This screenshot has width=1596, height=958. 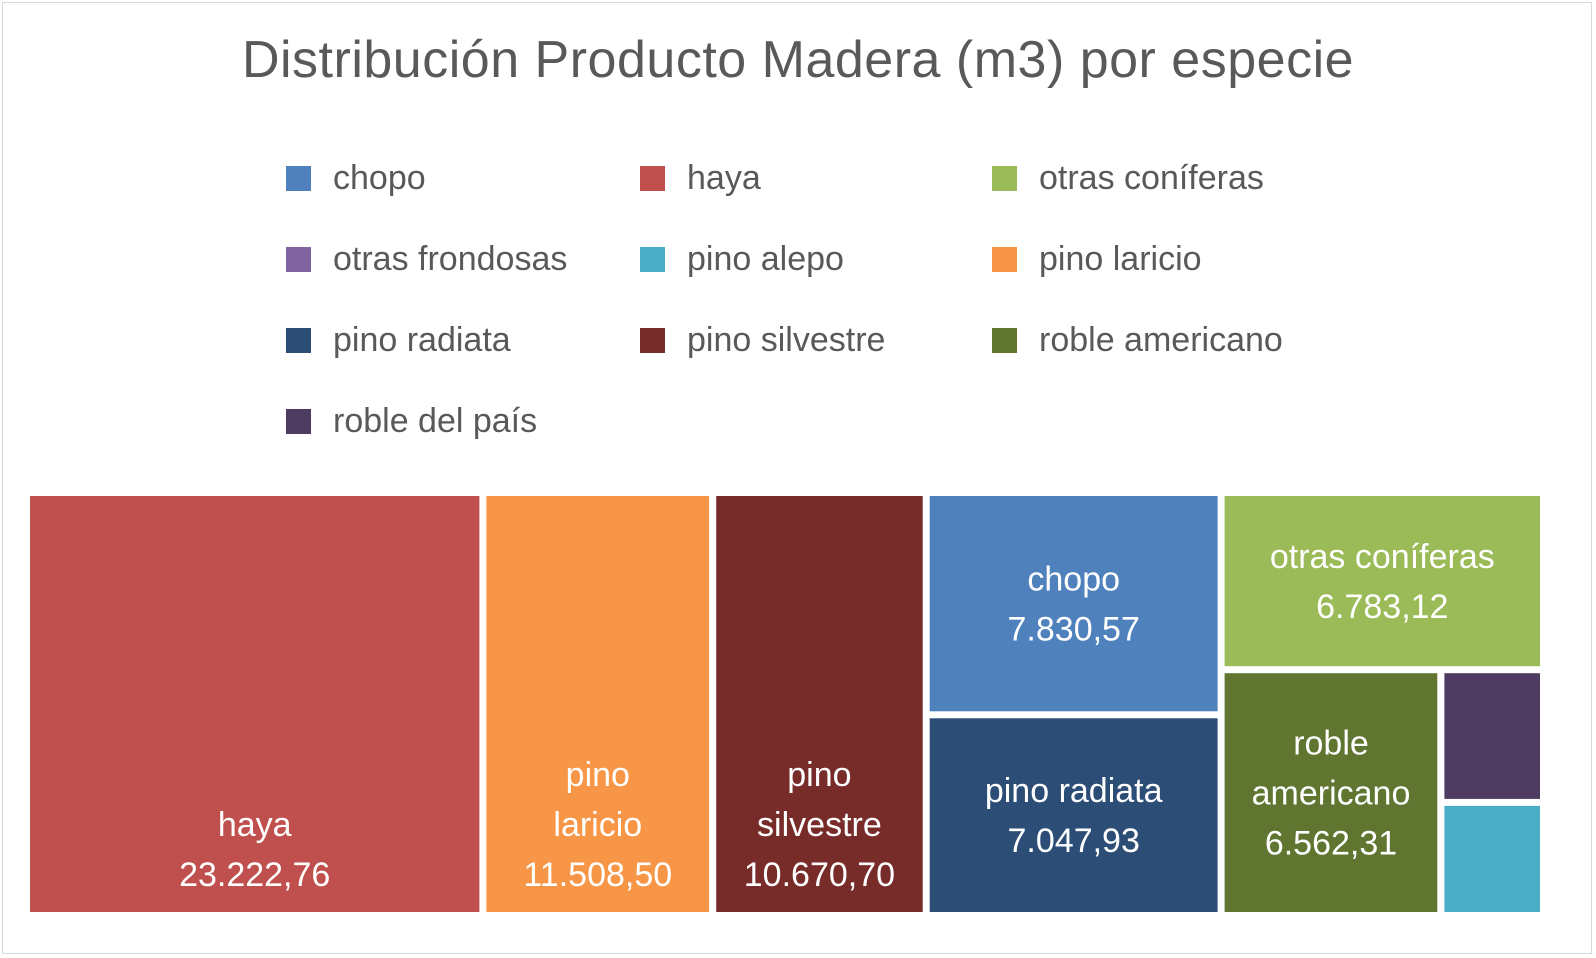 I want to click on legend-label: pino alepo, so click(x=765, y=258).